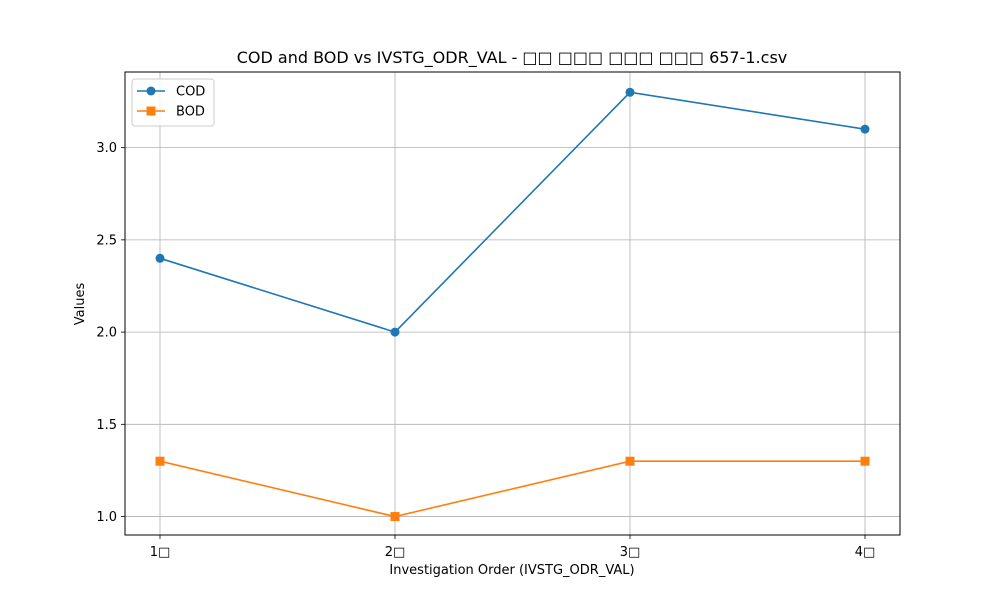  Describe the element at coordinates (151, 111) in the screenshot. I see `bod-legend-marker` at that location.